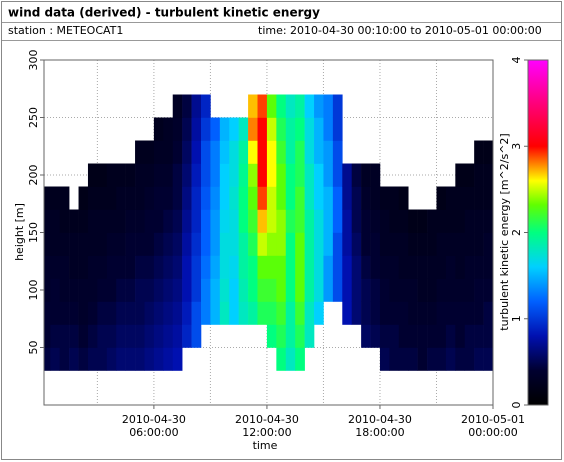 Image resolution: width=564 pixels, height=462 pixels. What do you see at coordinates (267, 426) in the screenshot?
I see `x-tick-label: 2010-04-30 12:00:00` at bounding box center [267, 426].